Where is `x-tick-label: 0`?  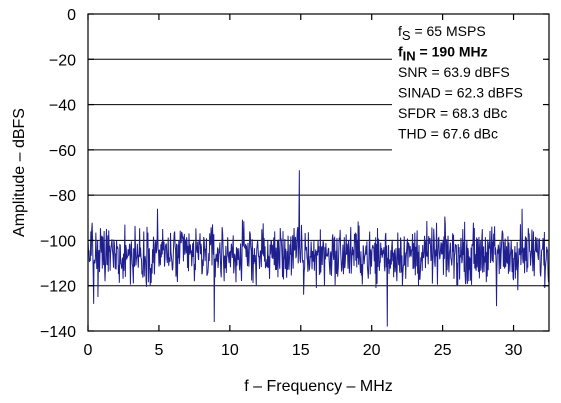
x-tick-label: 0 is located at coordinates (88, 350).